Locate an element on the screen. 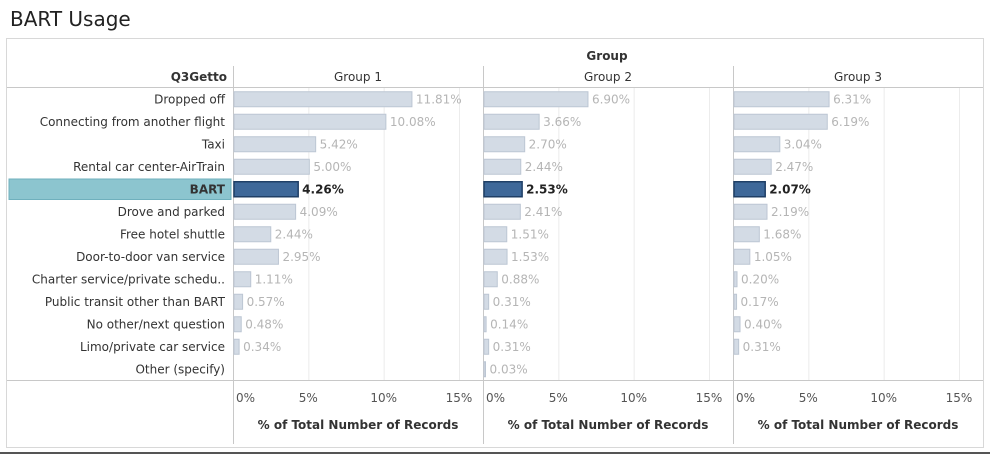 The width and height of the screenshot is (990, 457). category-label: No other/next question is located at coordinates (156, 324).